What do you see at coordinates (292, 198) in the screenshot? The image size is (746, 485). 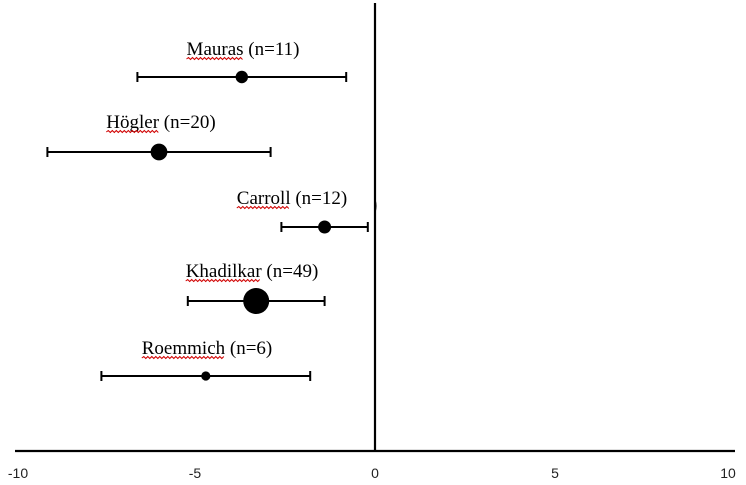 I see `study-label: Carroll (n=12)` at bounding box center [292, 198].